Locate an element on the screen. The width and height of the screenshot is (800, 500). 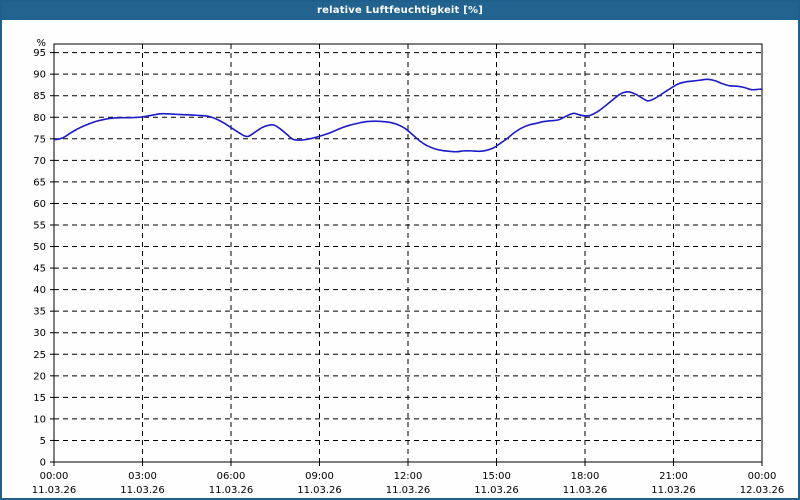
y-tick-label: 20 is located at coordinates (39, 376).